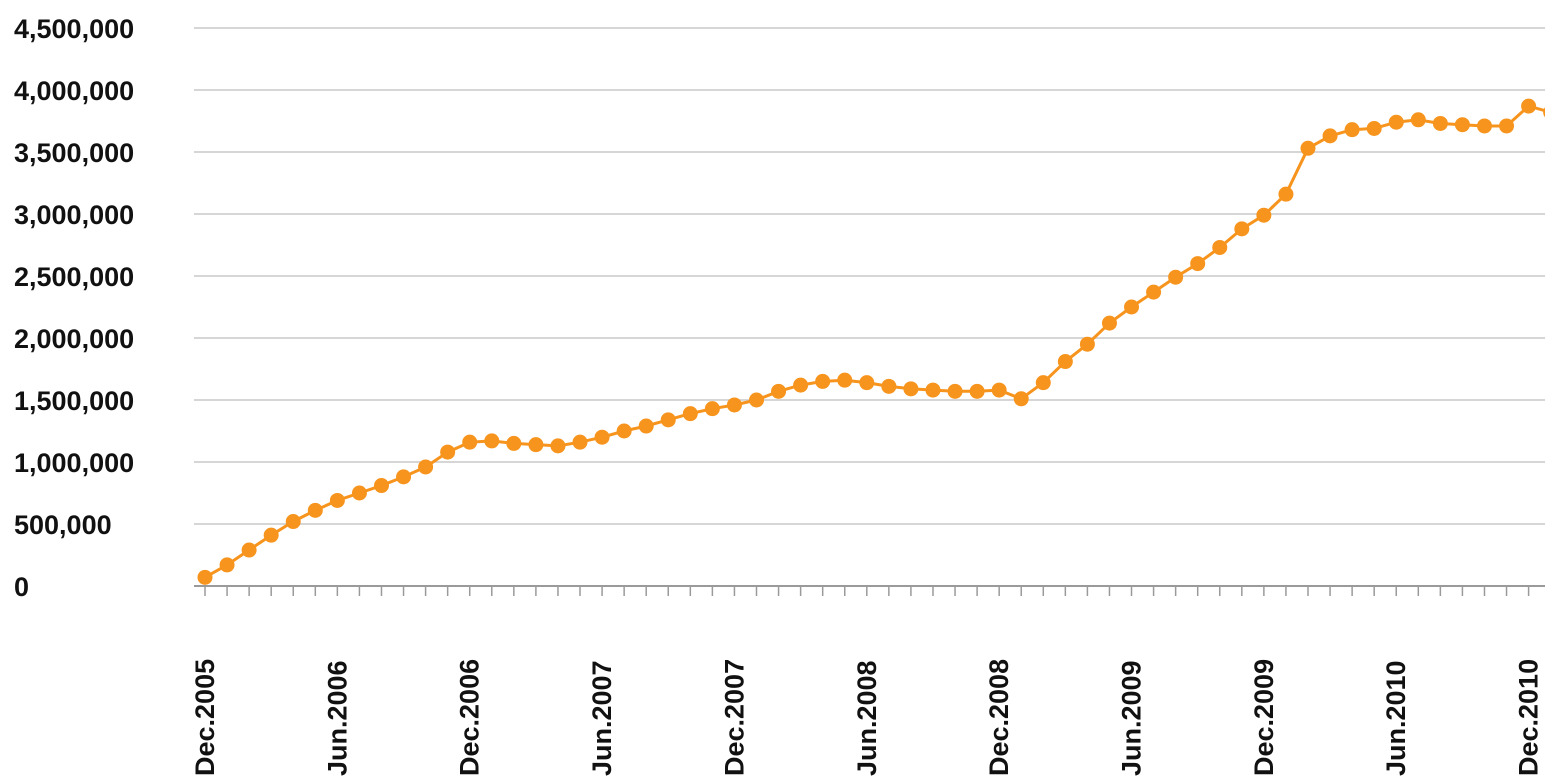  Describe the element at coordinates (74, 153) in the screenshot. I see `y-tick-label: 3,500,000` at that location.